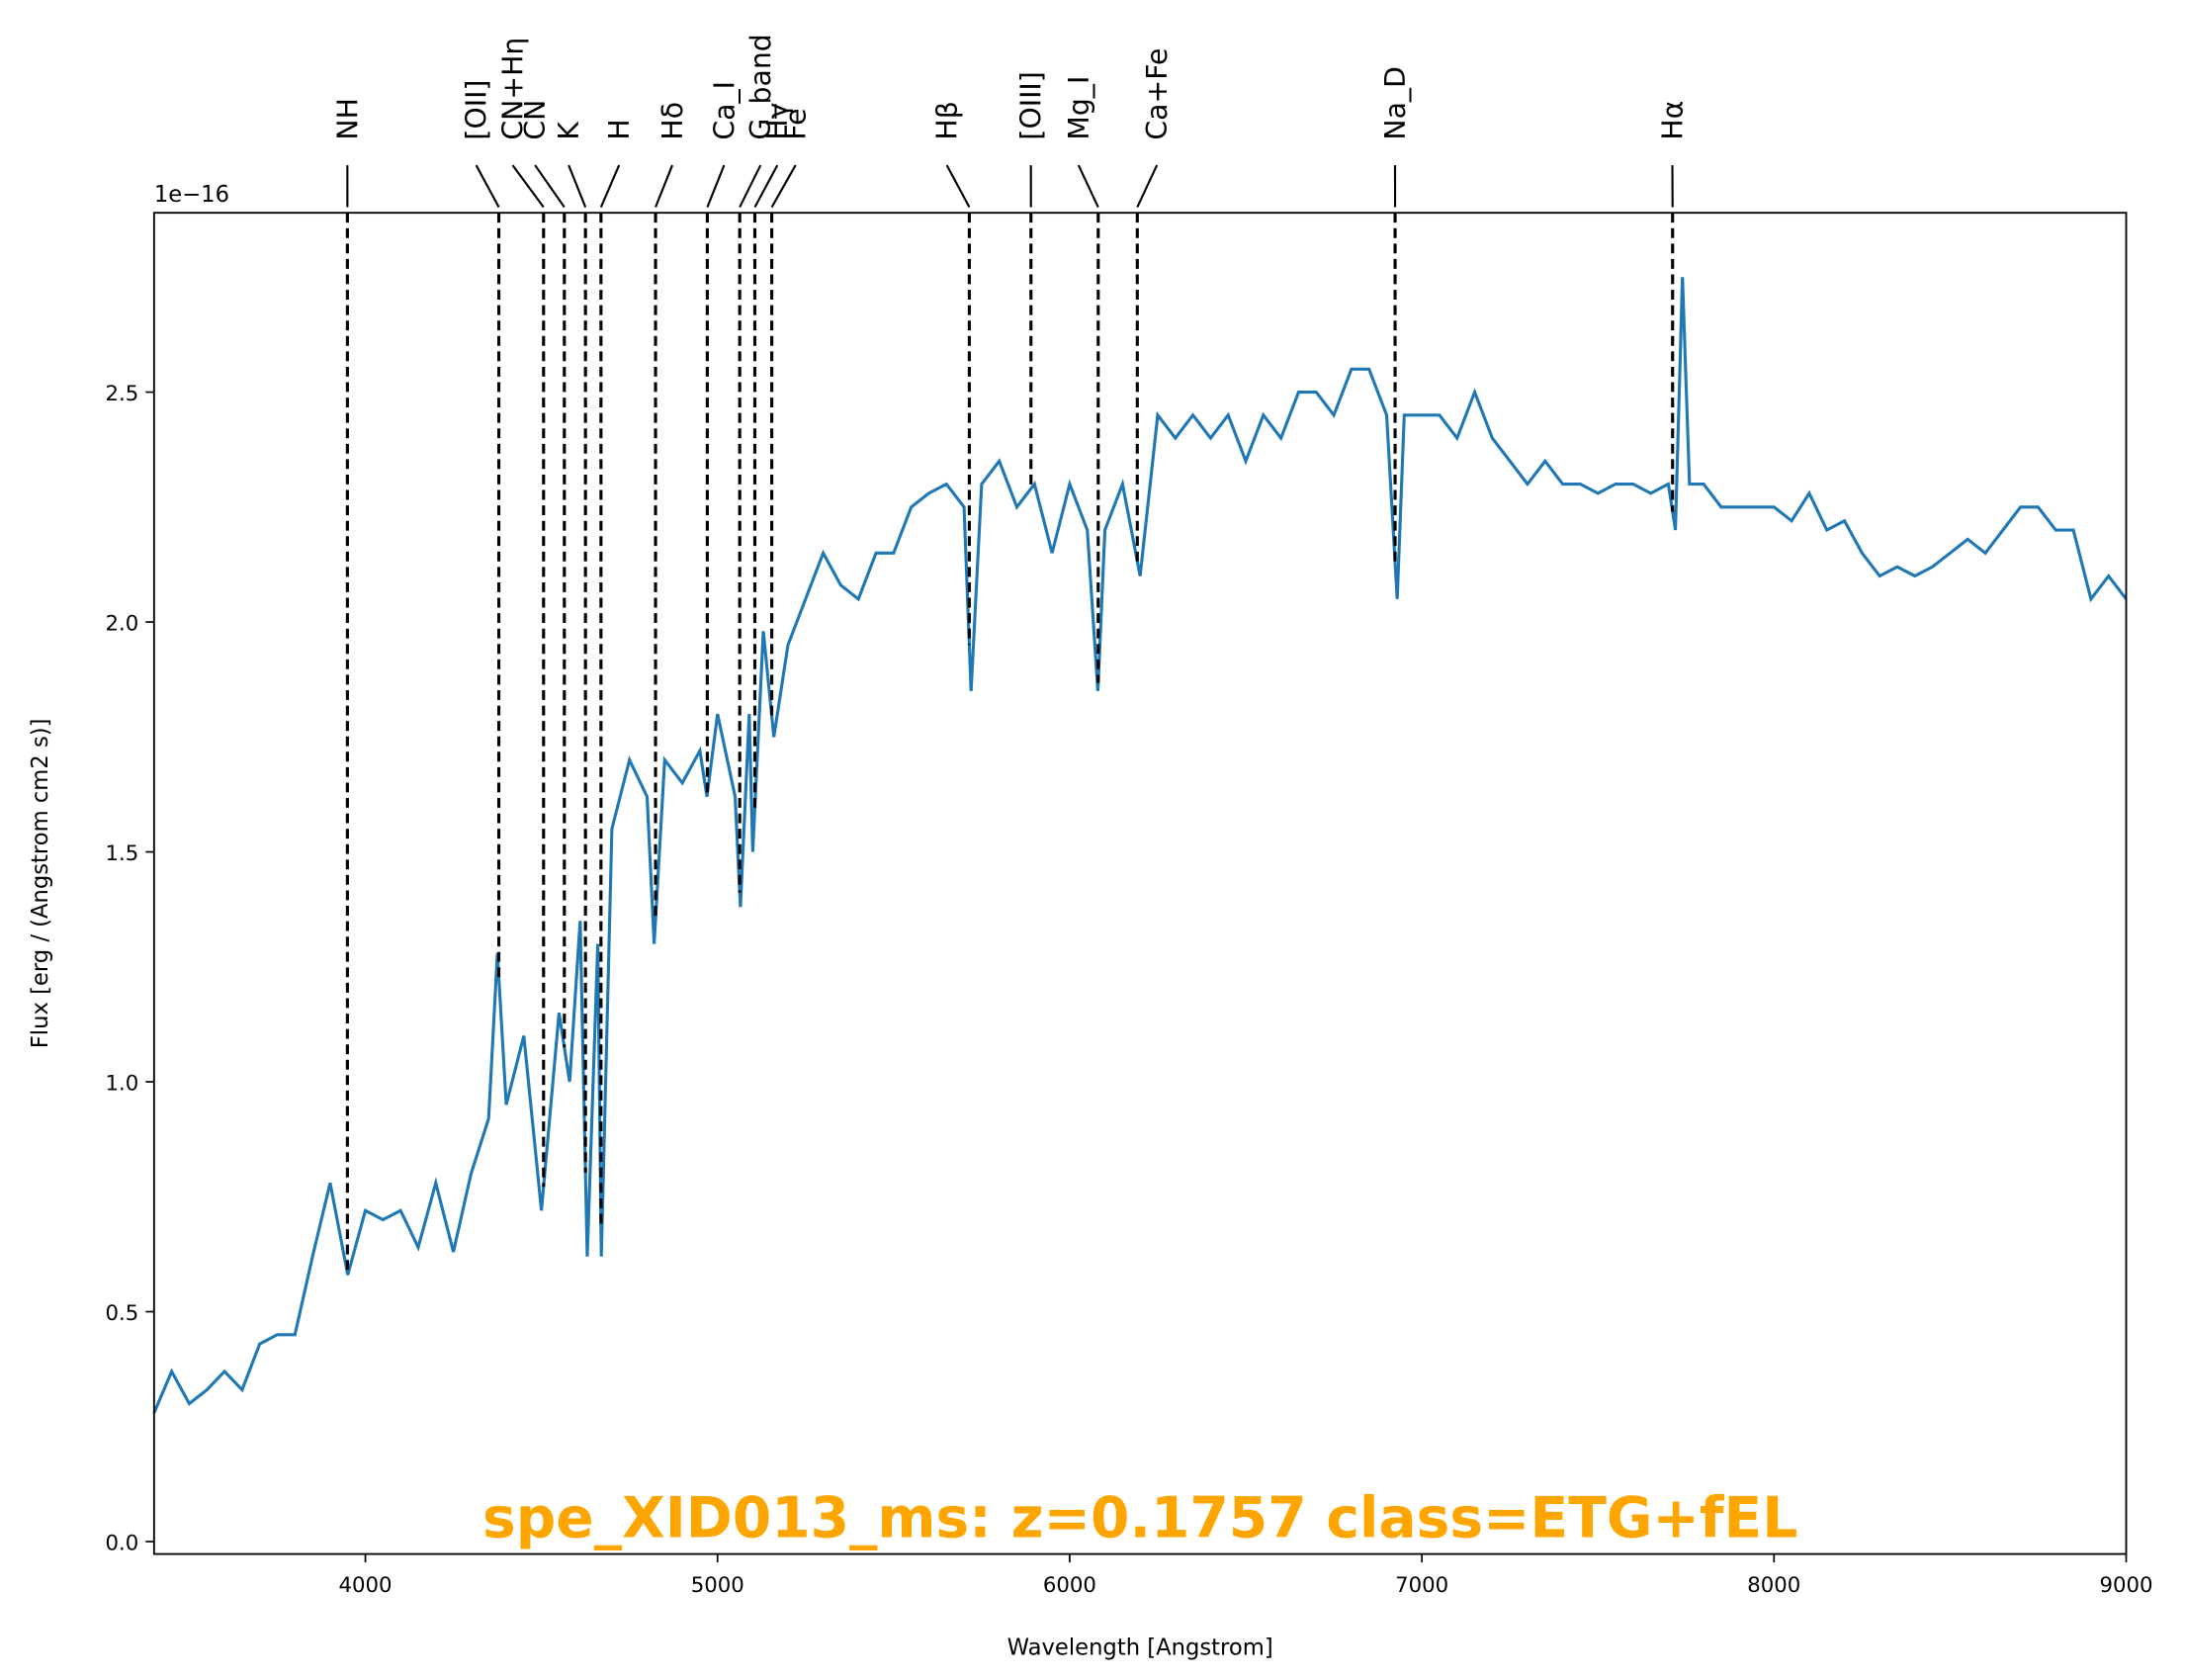 The image size is (2185, 1680). What do you see at coordinates (1140, 1648) in the screenshot?
I see `x-axis-label: Wavelength [Angstrom]` at bounding box center [1140, 1648].